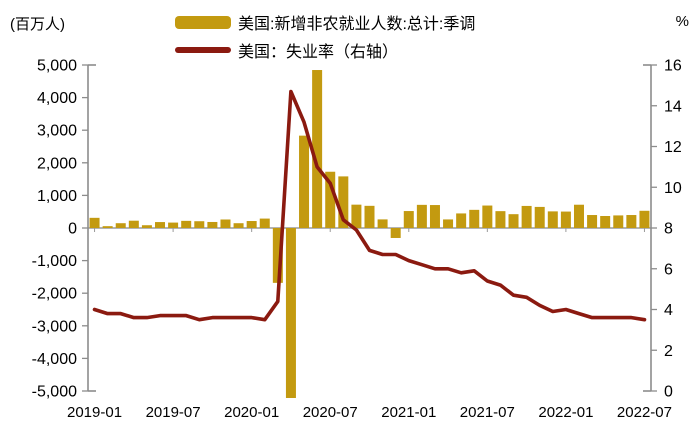  Describe the element at coordinates (57, 163) in the screenshot. I see `left-axis-tick-label: 2,000` at that location.